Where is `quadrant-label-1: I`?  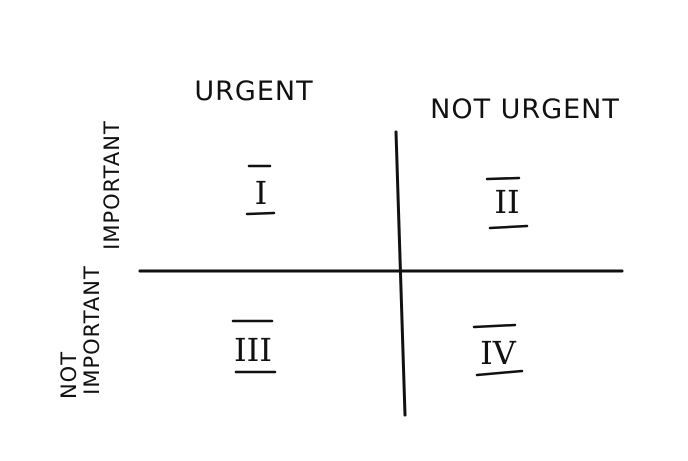
quadrant-label-1: I is located at coordinates (261, 193).